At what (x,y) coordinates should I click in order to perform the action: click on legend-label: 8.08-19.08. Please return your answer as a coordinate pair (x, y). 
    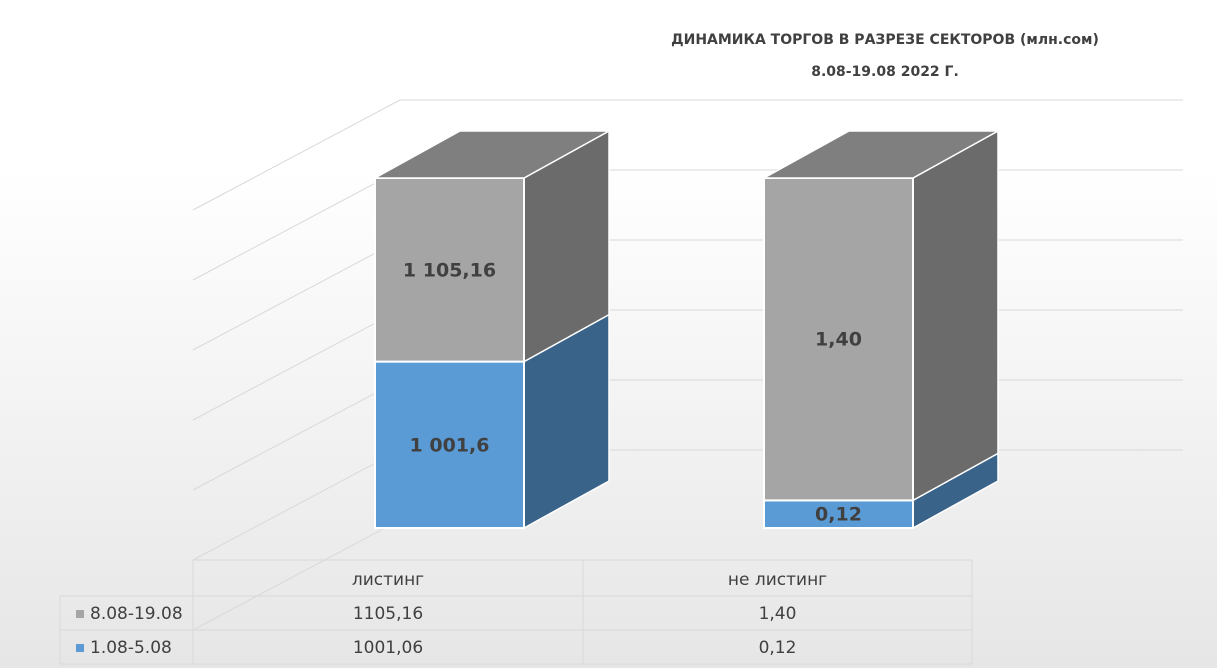
    Looking at the image, I should click on (136, 614).